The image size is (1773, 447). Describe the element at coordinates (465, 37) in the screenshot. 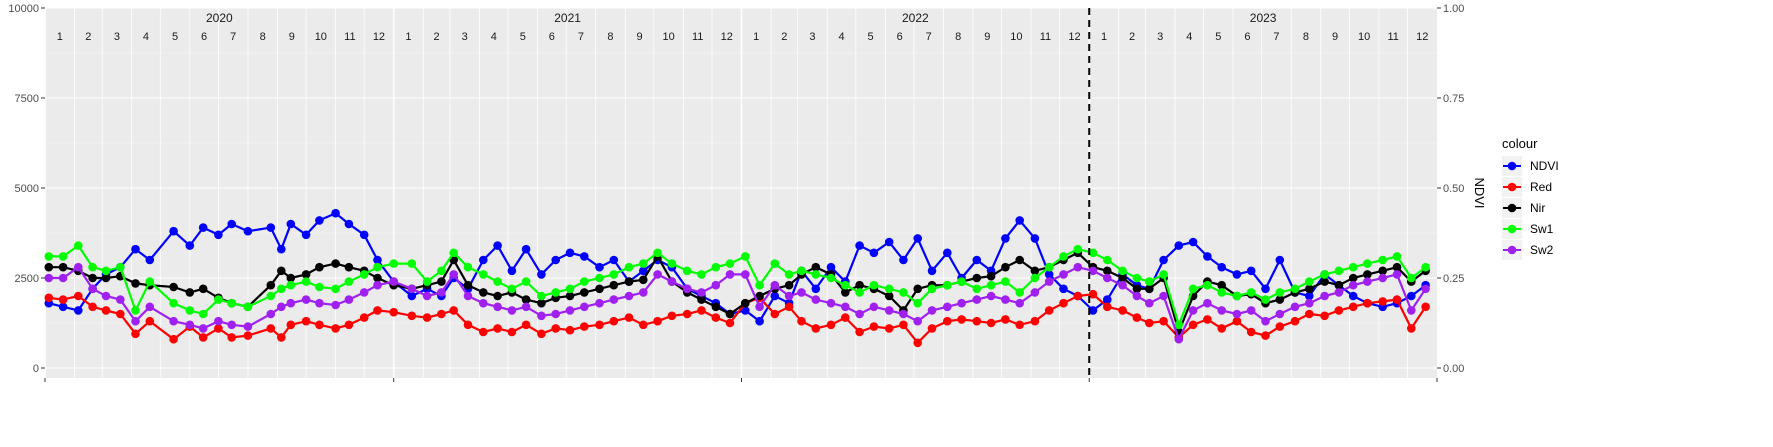

I see `month-strip-label: 3` at that location.